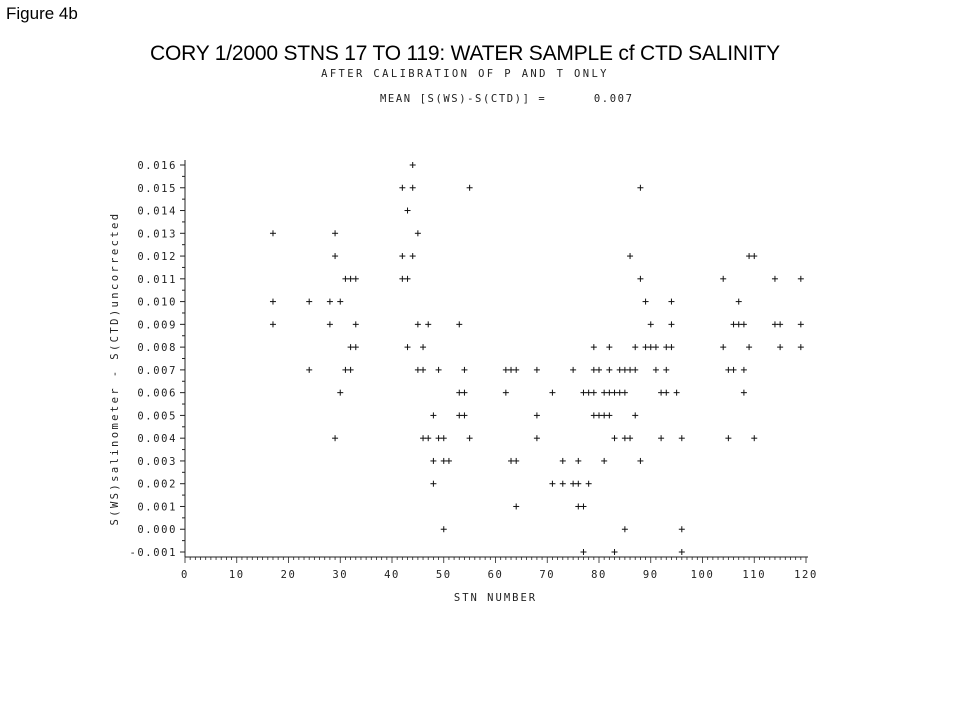  I want to click on y-tick-label: 0.002, so click(157, 485).